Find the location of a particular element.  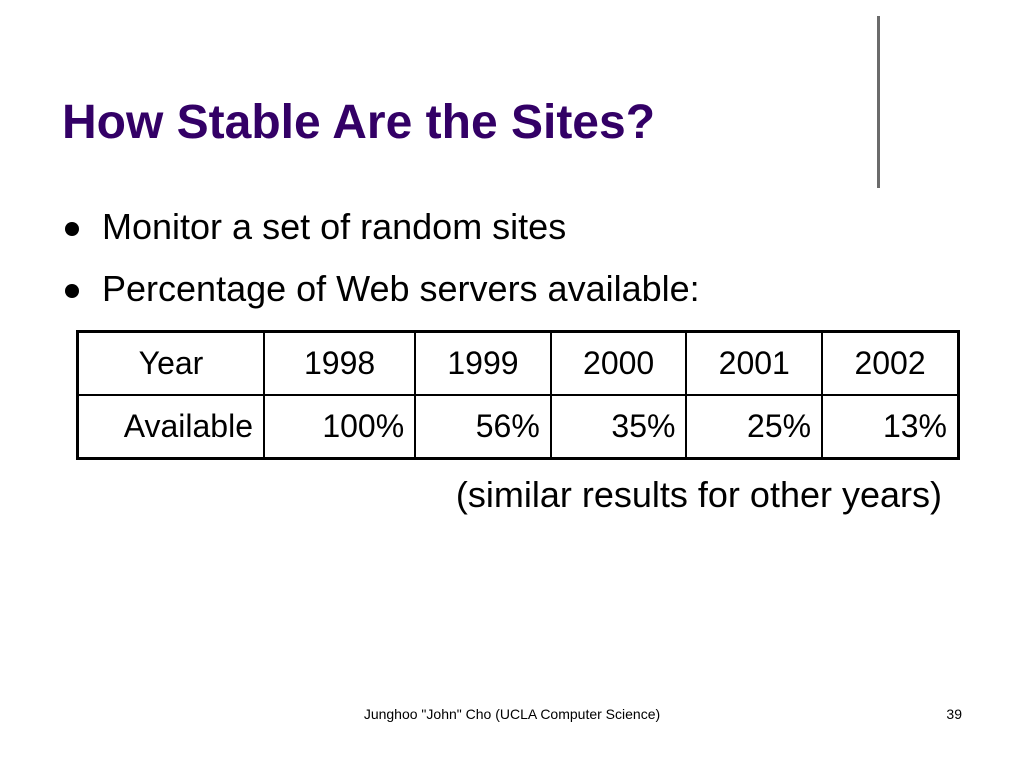

table-cell: 13% is located at coordinates (890, 427).